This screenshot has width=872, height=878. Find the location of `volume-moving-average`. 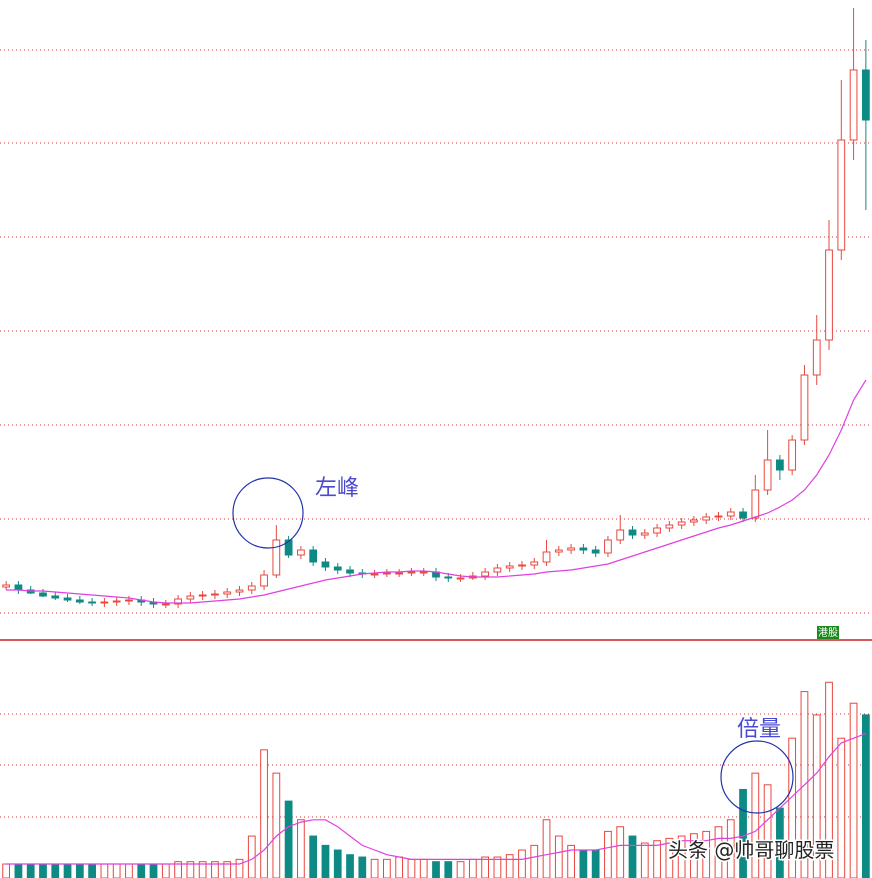

volume-moving-average is located at coordinates (436, 798).